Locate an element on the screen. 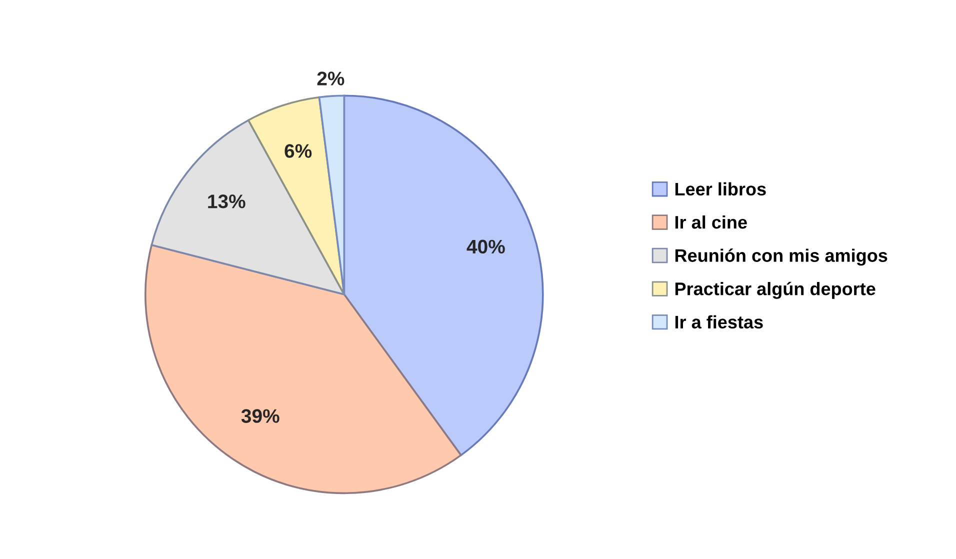  legend-label: Ir a fiestas is located at coordinates (719, 322).